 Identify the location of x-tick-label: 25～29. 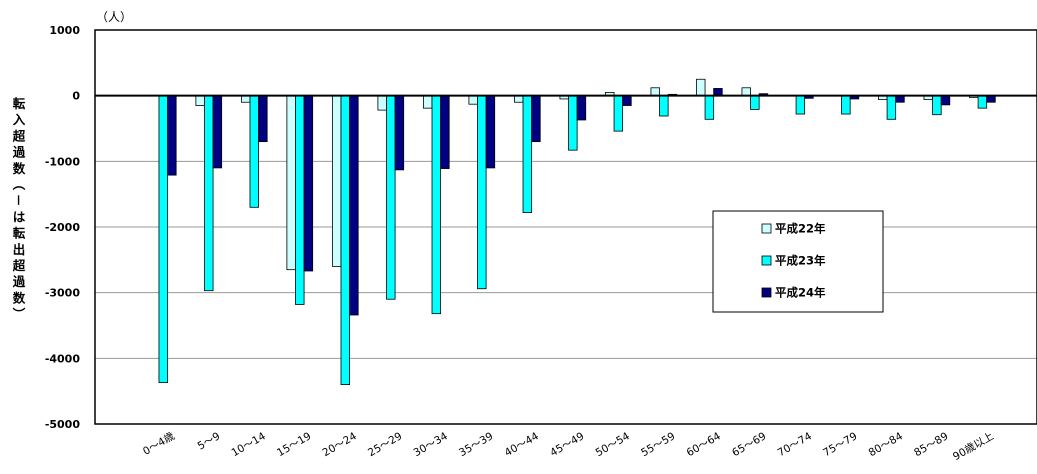
(385, 444).